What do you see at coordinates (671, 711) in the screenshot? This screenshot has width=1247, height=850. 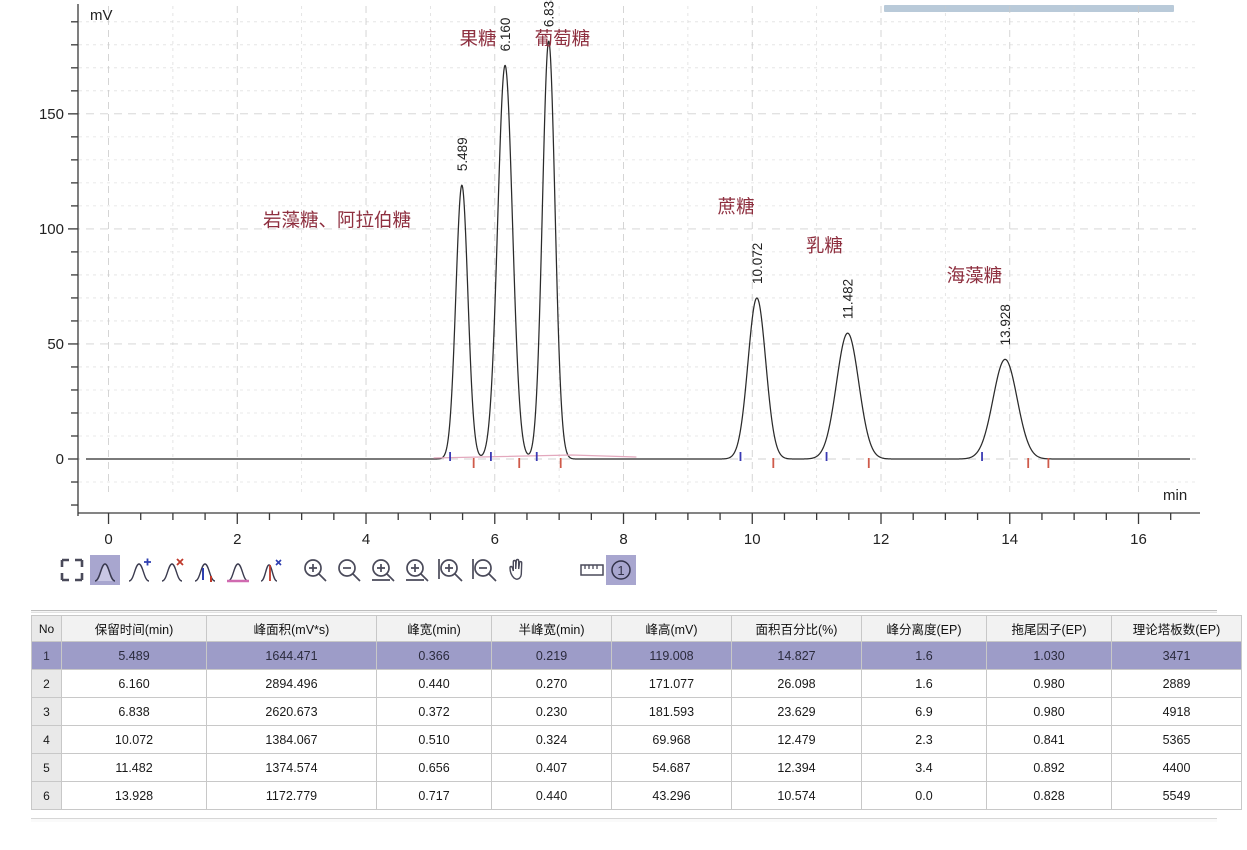 I see `cell-height: 181.593` at bounding box center [671, 711].